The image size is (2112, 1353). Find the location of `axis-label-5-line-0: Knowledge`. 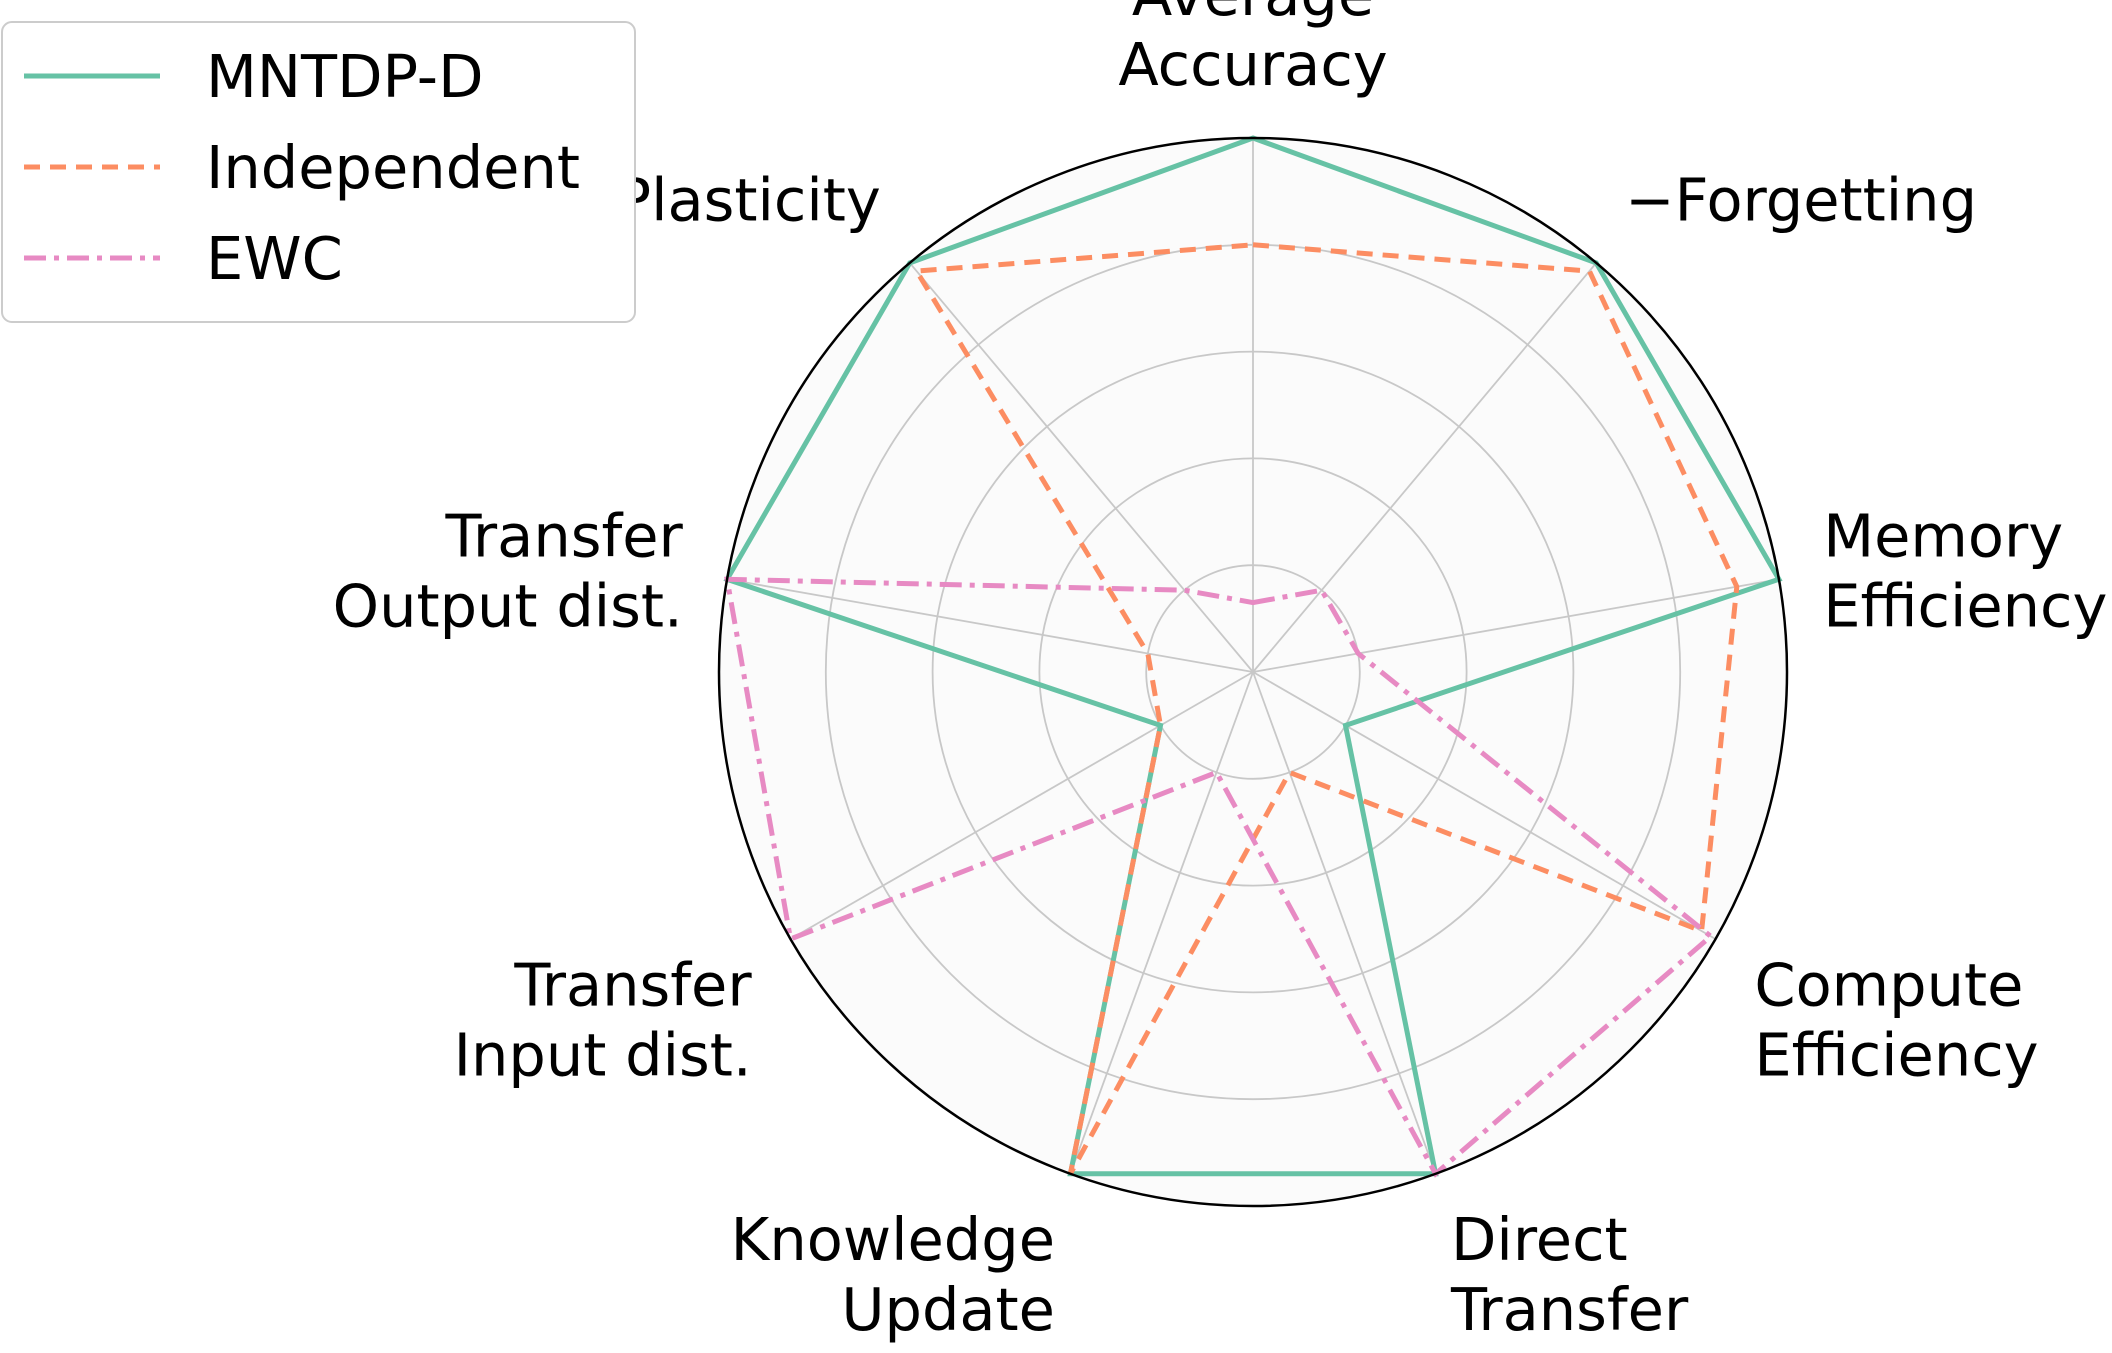

axis-label-5-line-0: Knowledge is located at coordinates (893, 1239).